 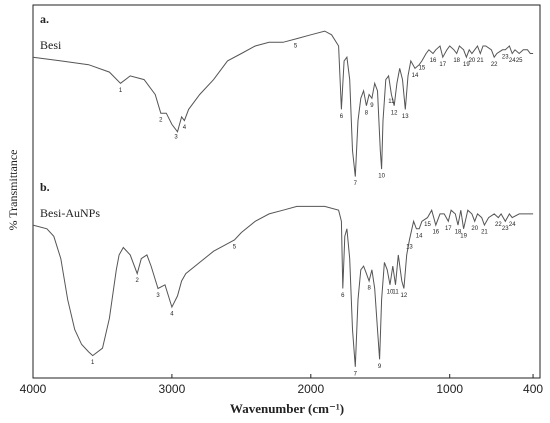 I want to click on x-tick-label: 1000, so click(x=449, y=389).